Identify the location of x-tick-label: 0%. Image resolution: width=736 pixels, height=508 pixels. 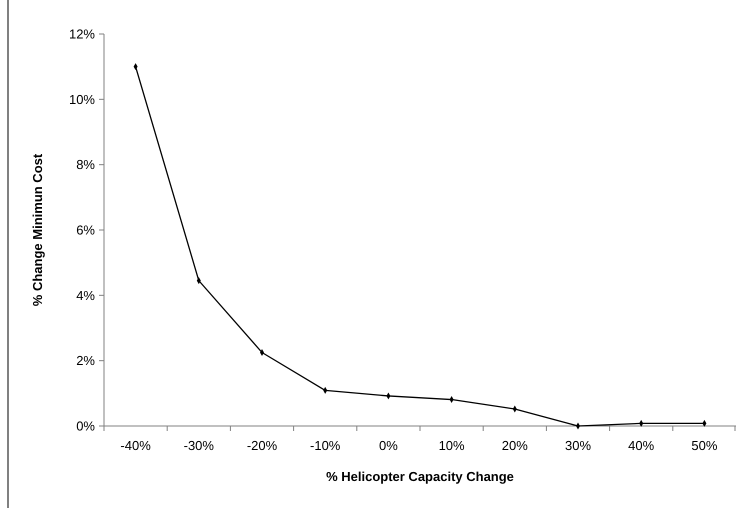
(388, 445).